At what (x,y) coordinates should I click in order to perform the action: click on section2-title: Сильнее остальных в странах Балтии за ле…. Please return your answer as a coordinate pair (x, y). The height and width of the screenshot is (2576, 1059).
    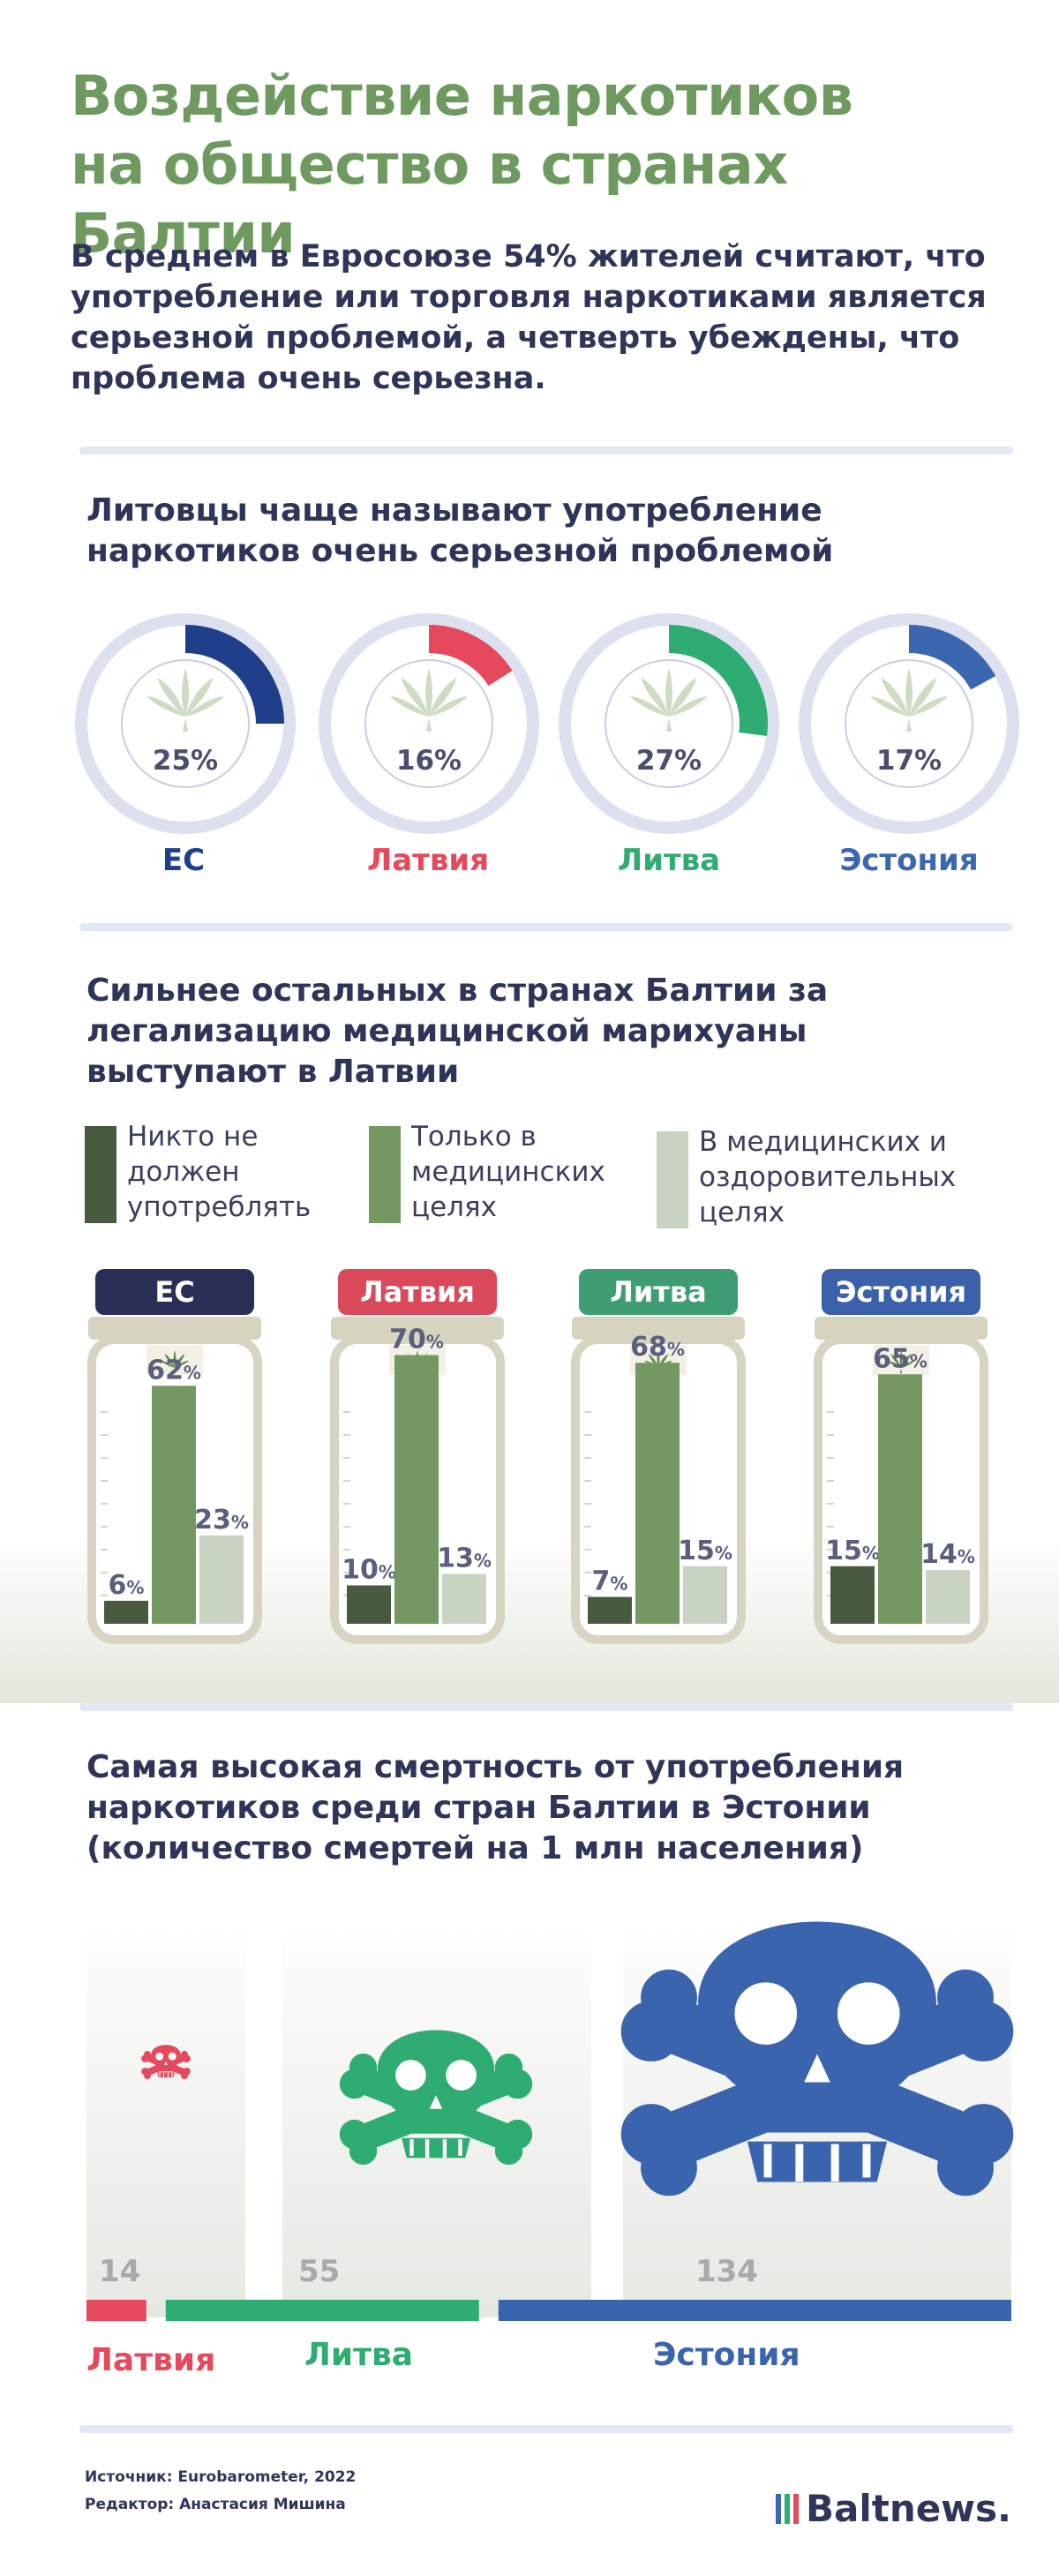
    Looking at the image, I should click on (457, 1031).